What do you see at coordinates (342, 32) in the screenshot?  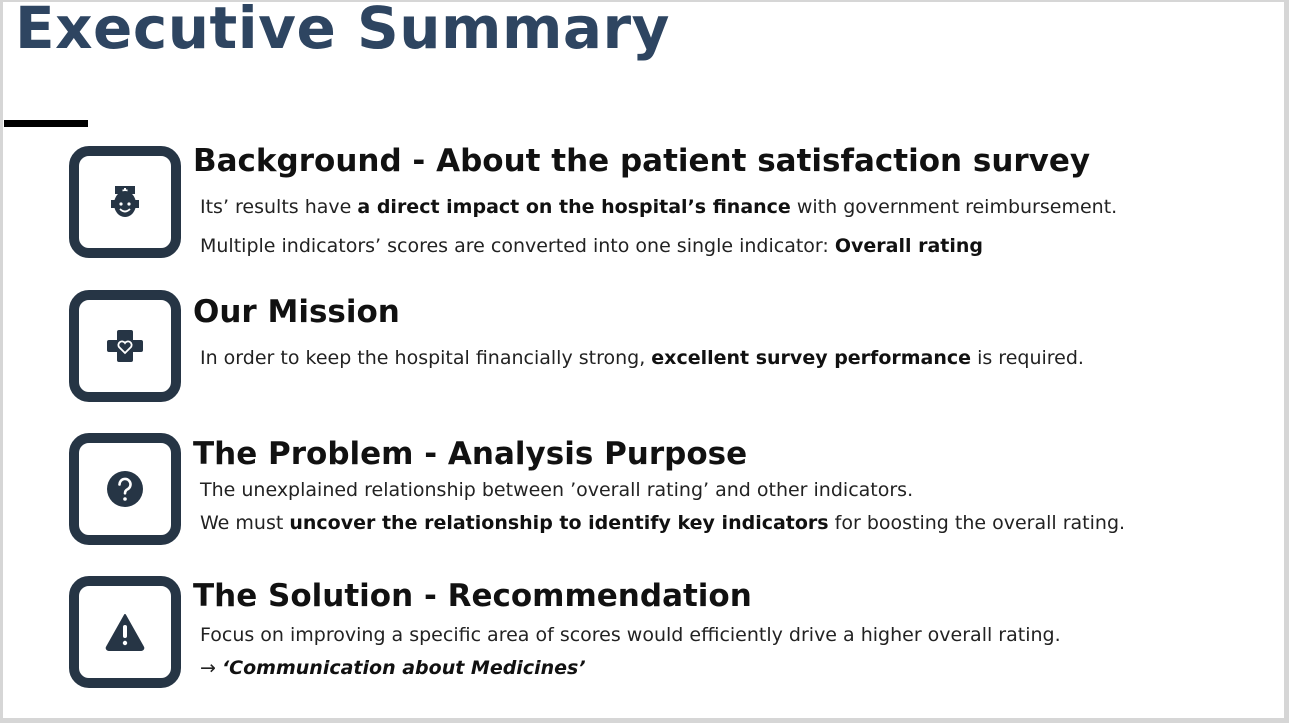 I see `page-title: Executive Summary` at bounding box center [342, 32].